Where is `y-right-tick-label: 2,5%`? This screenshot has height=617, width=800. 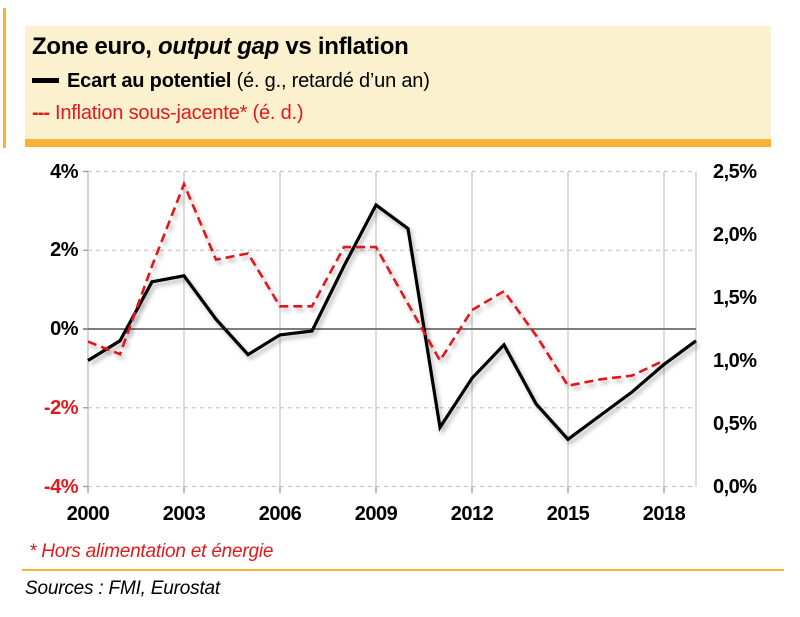 y-right-tick-label: 2,5% is located at coordinates (735, 171).